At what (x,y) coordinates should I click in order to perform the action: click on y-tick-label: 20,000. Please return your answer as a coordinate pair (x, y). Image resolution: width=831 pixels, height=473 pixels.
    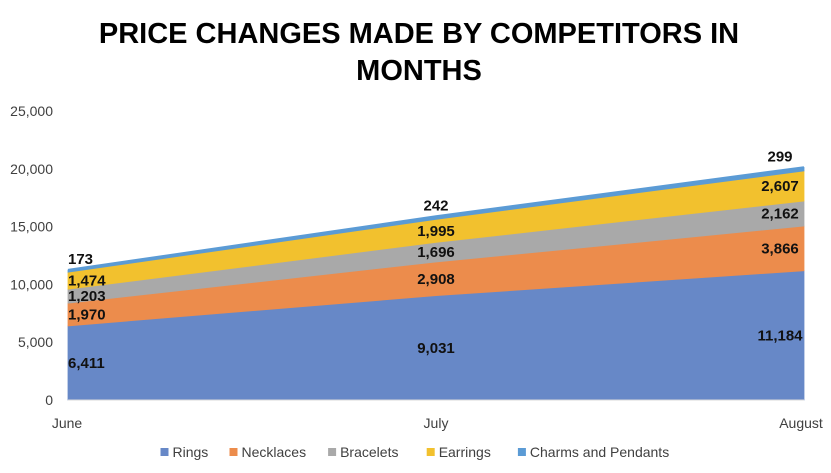
    Looking at the image, I should click on (31, 169).